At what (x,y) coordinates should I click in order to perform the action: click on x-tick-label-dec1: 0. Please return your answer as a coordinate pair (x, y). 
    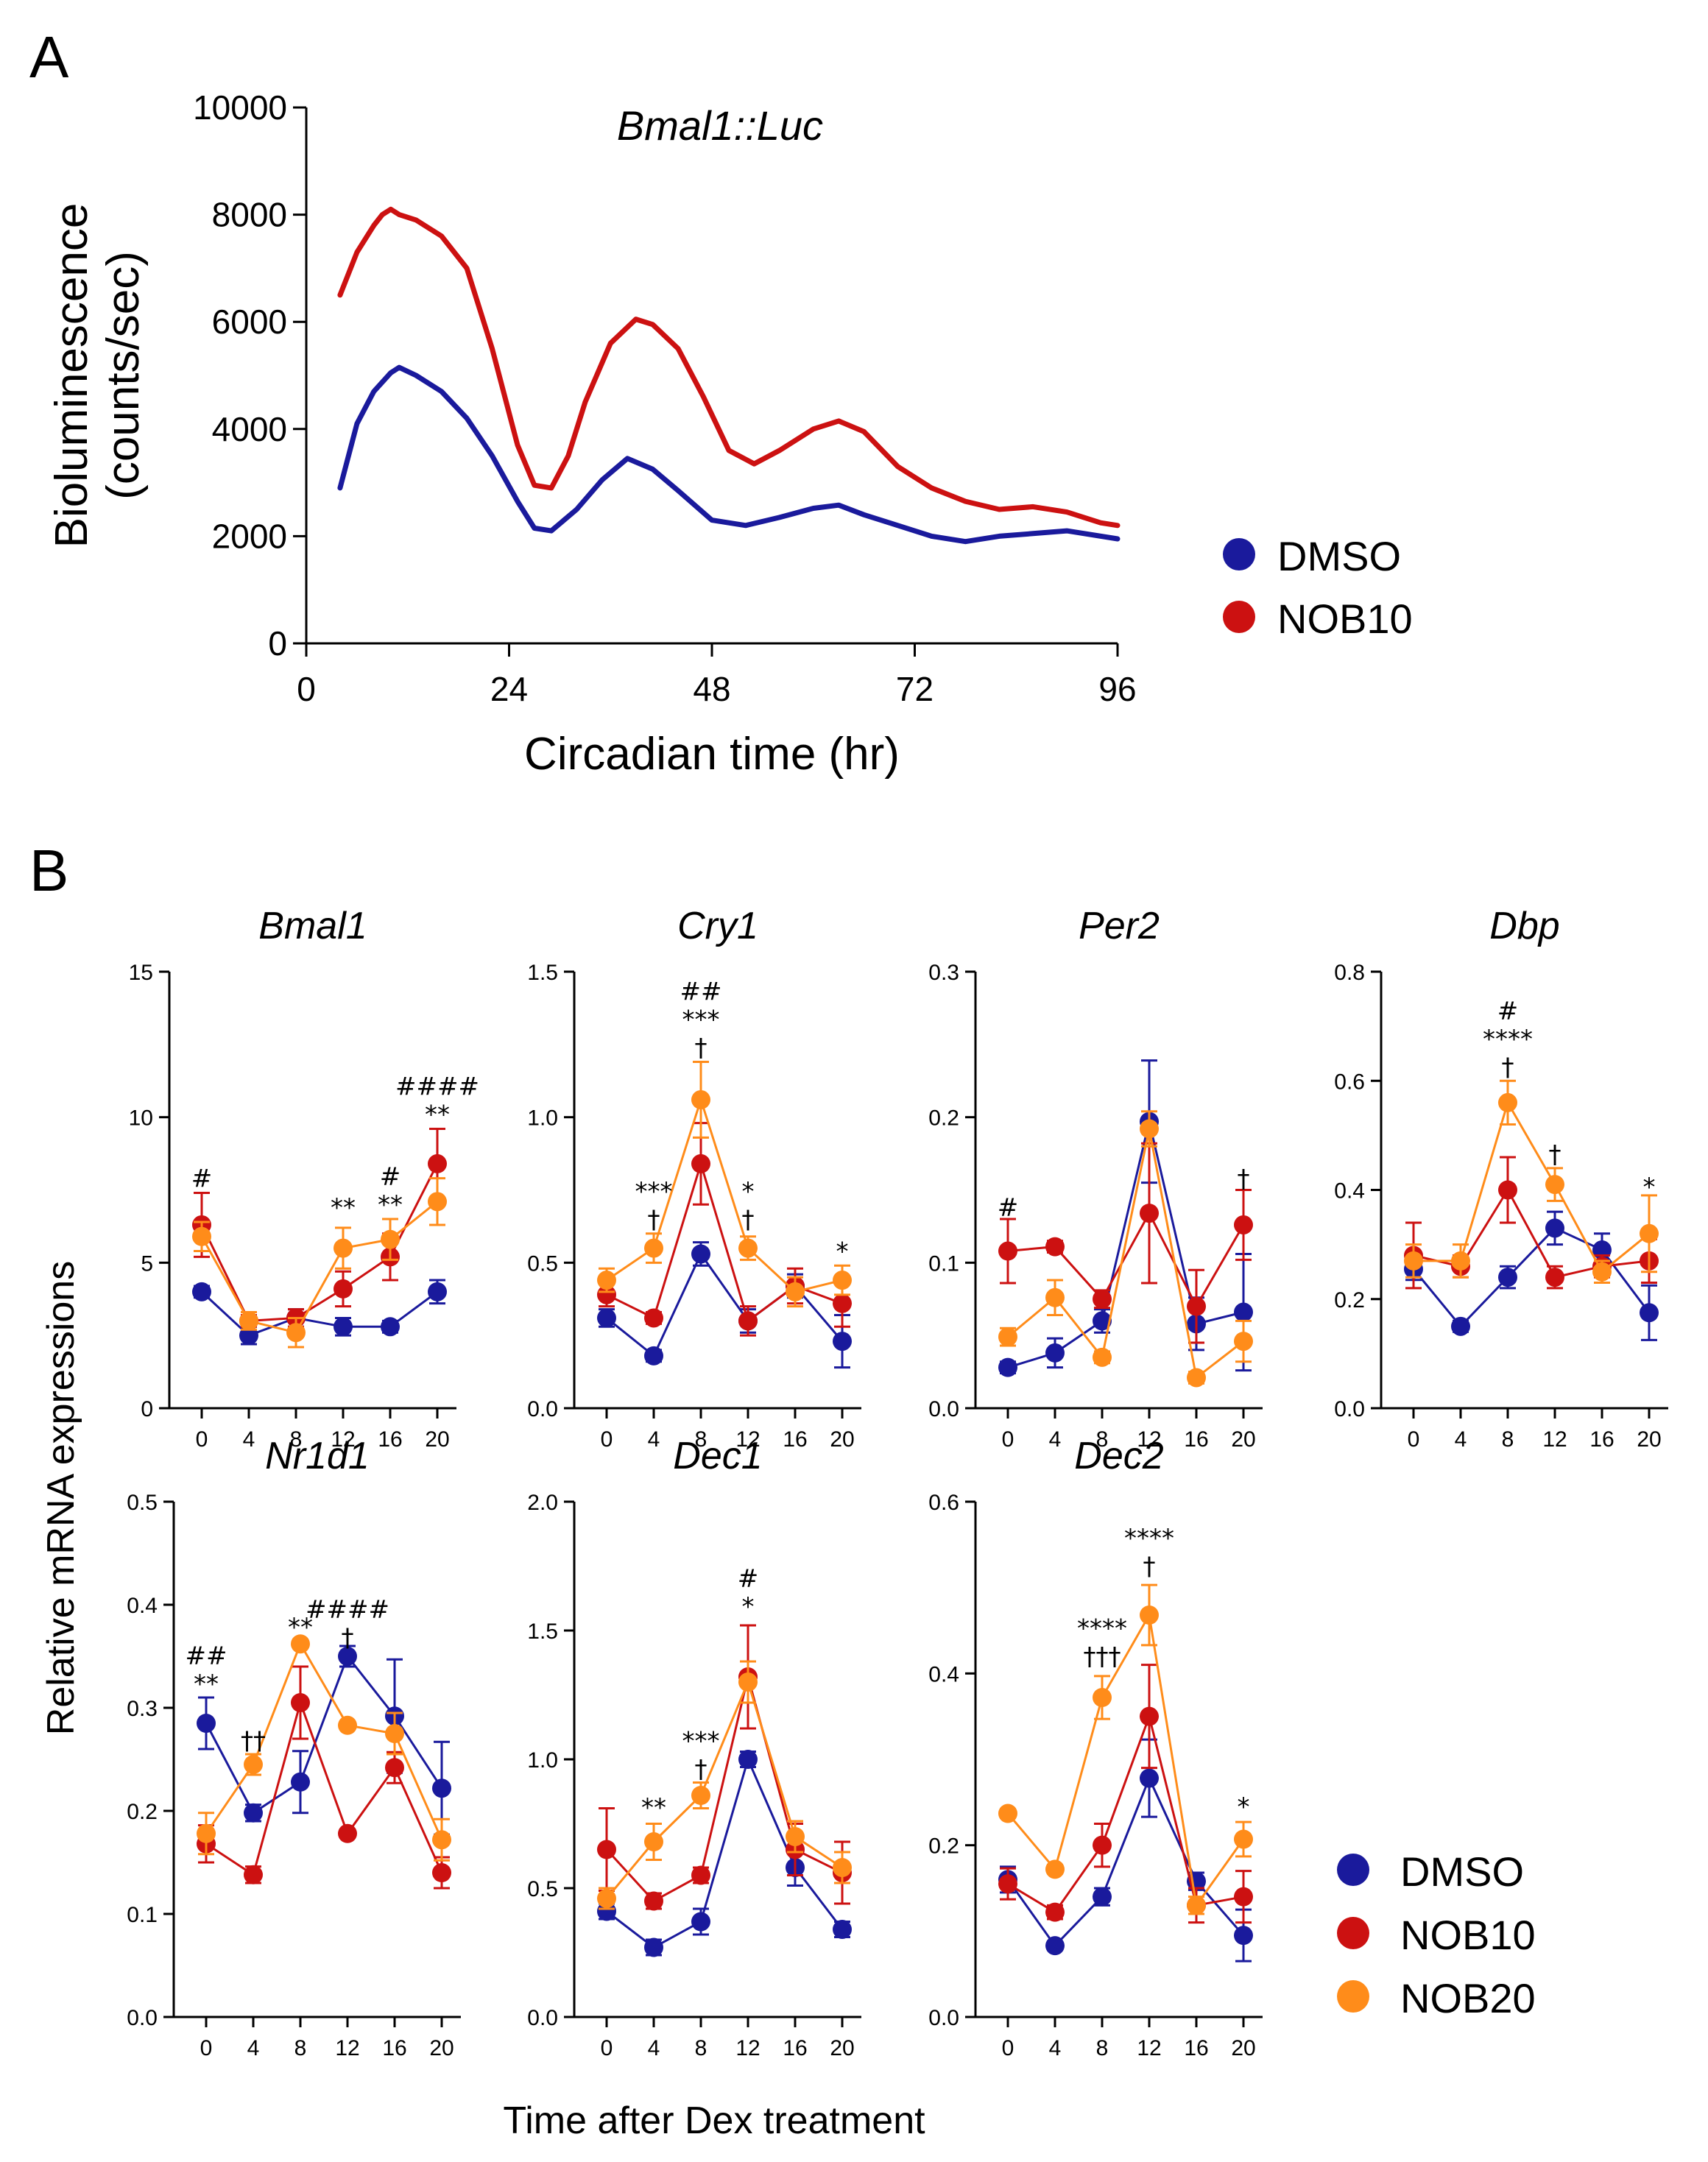
    Looking at the image, I should click on (607, 2048).